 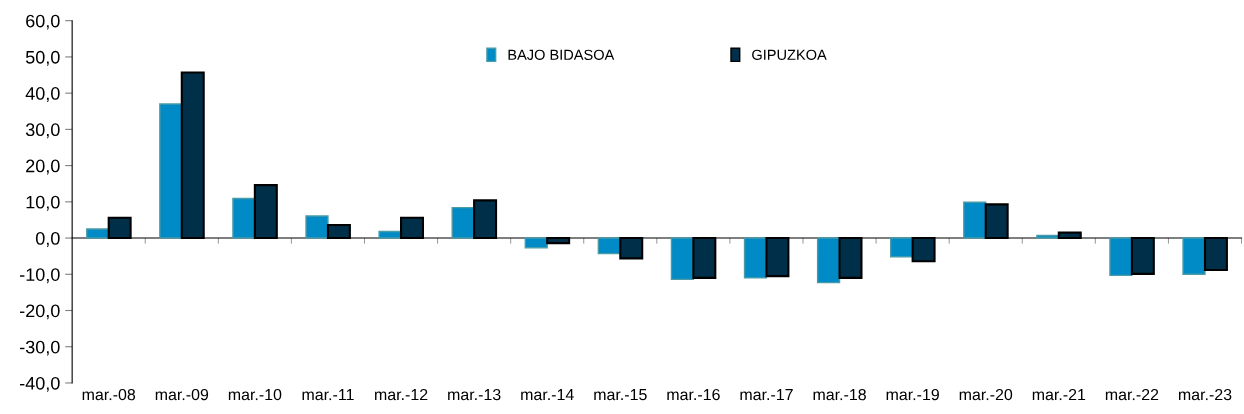 I want to click on x-tick-label: mar.-17, so click(x=766, y=395).